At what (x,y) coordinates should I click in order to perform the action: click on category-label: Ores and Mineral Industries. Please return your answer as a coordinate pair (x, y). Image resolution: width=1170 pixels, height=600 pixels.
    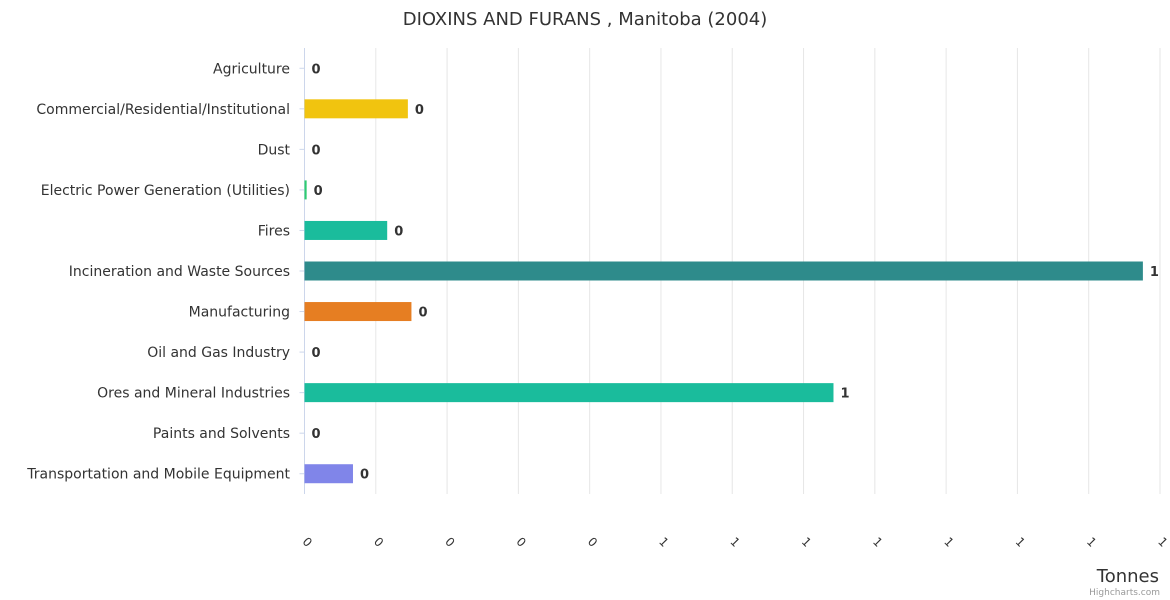
    Looking at the image, I should click on (193, 394).